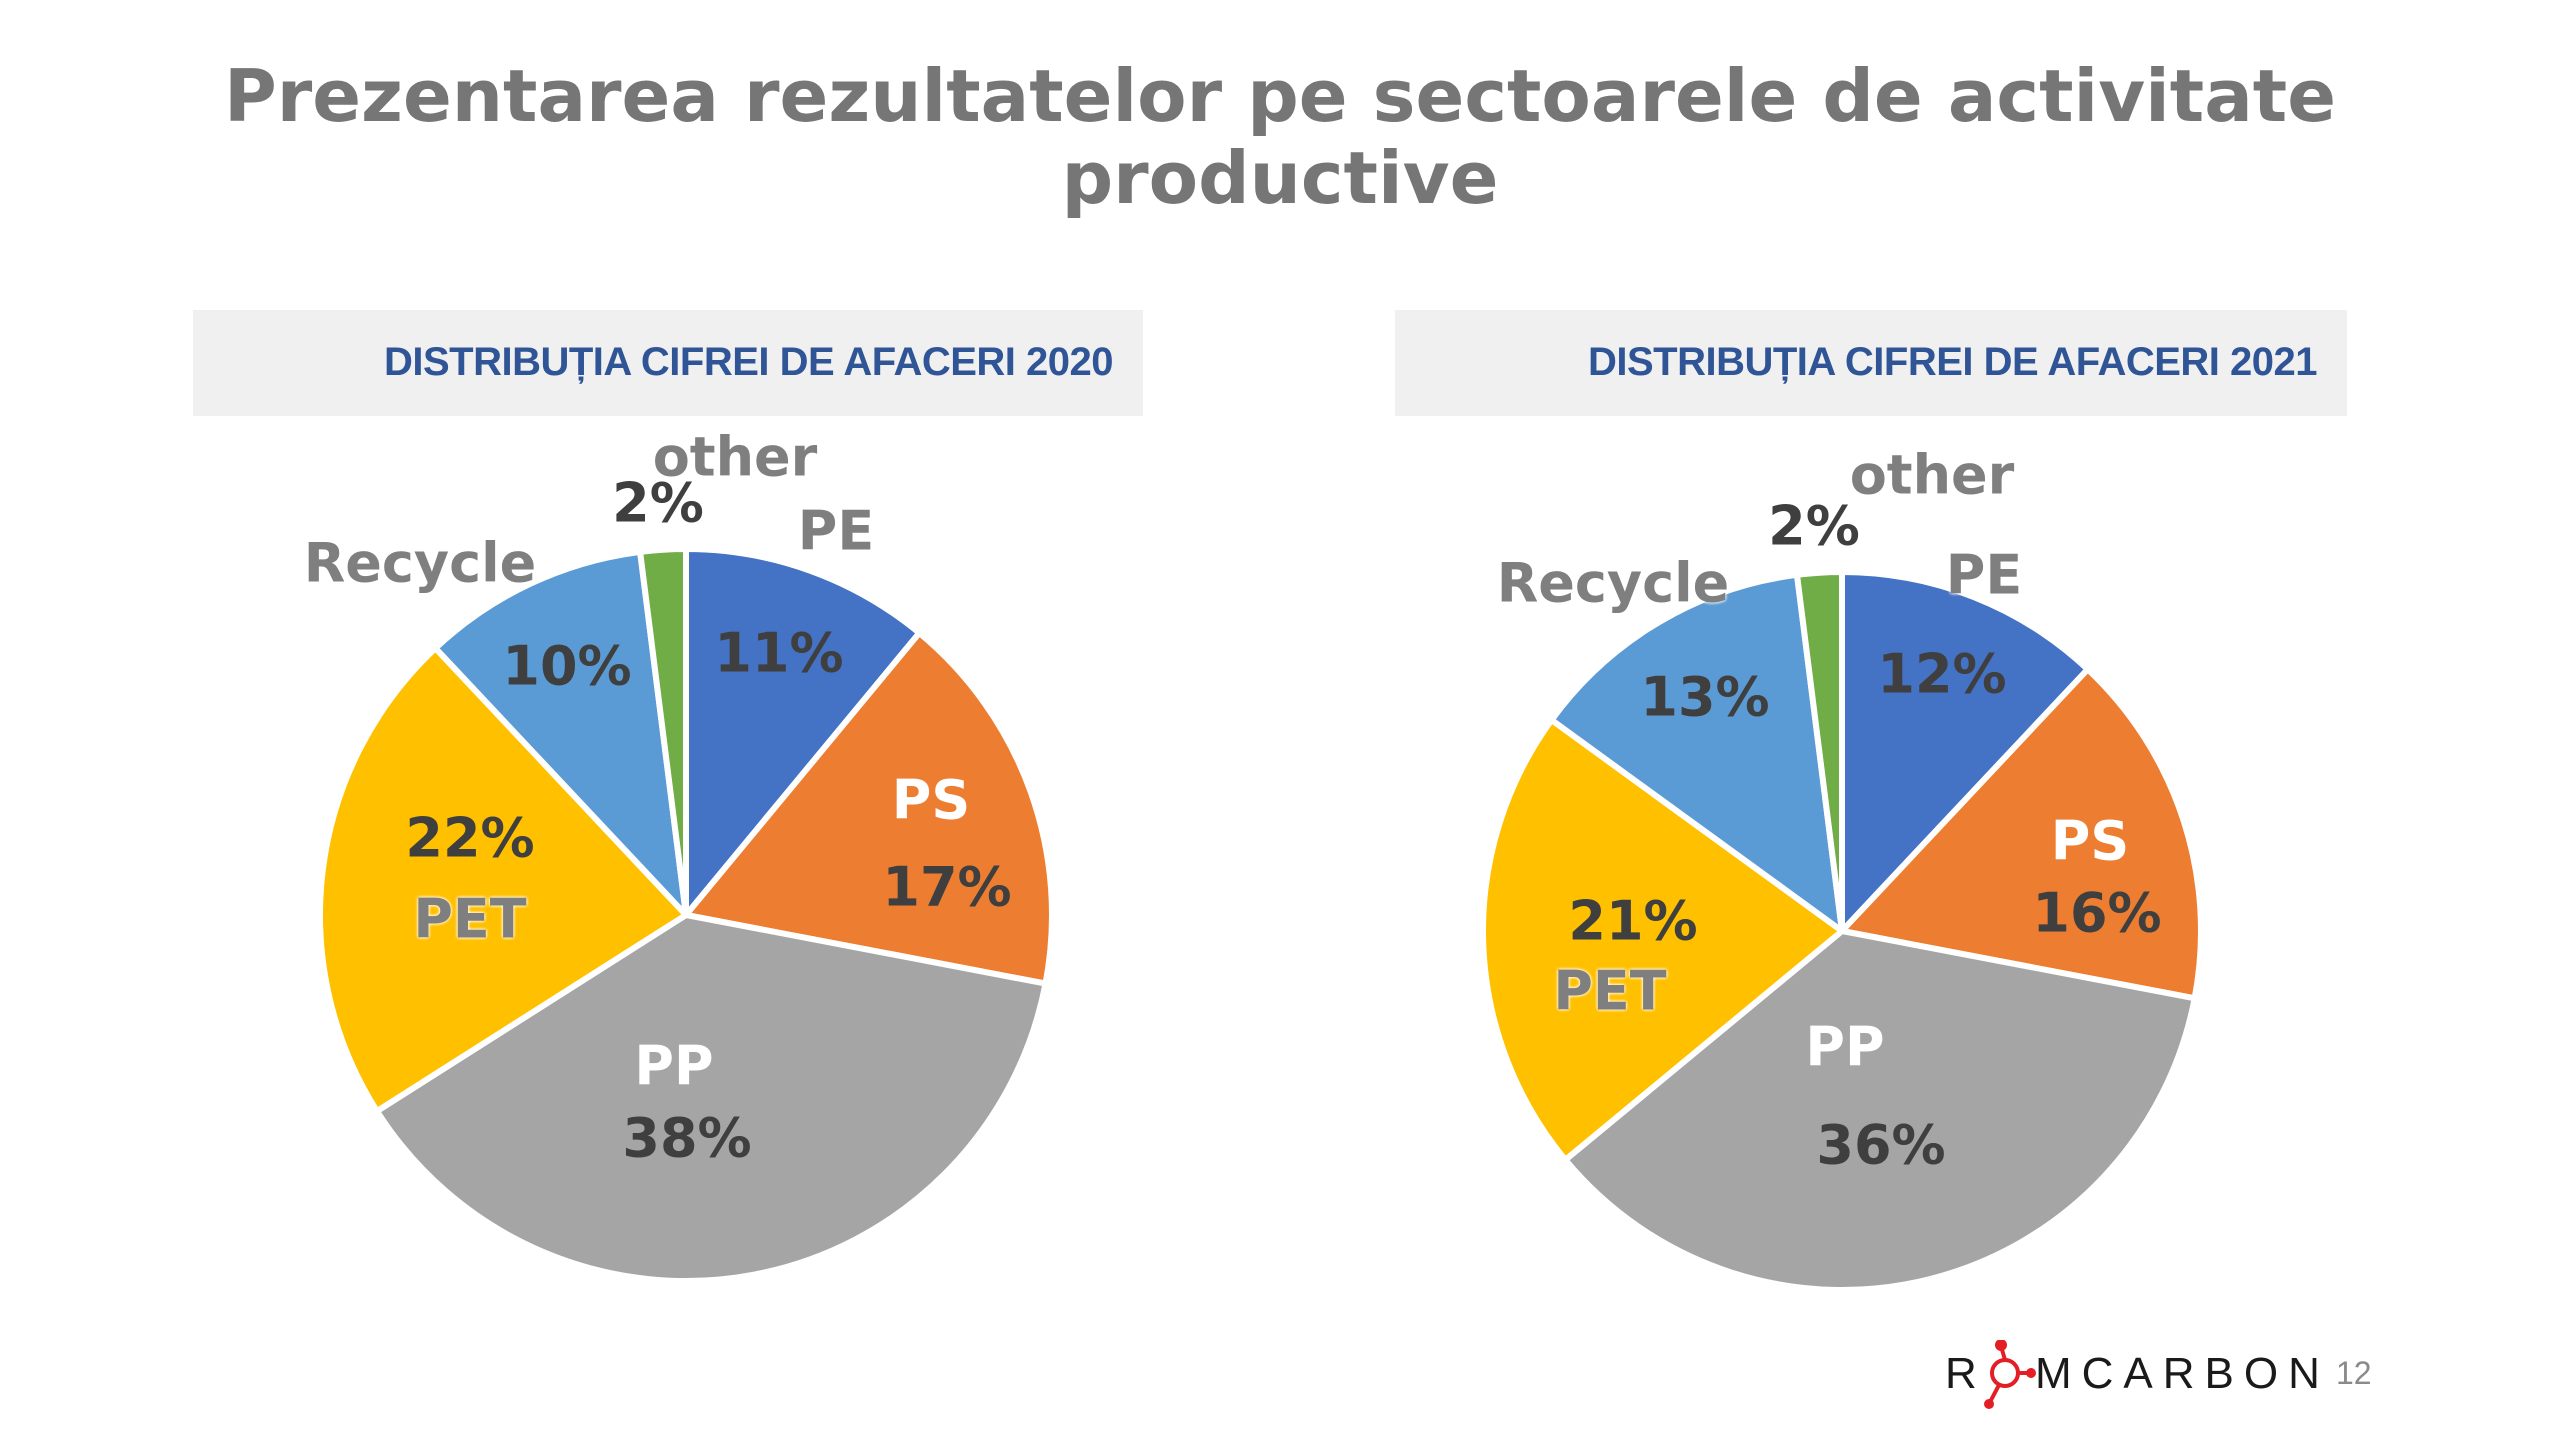 Image resolution: width=2560 pixels, height=1440 pixels. I want to click on chart-2021-header: DISTRIBUȚIA CIFREI DE AFACERI 2021, so click(1871, 363).